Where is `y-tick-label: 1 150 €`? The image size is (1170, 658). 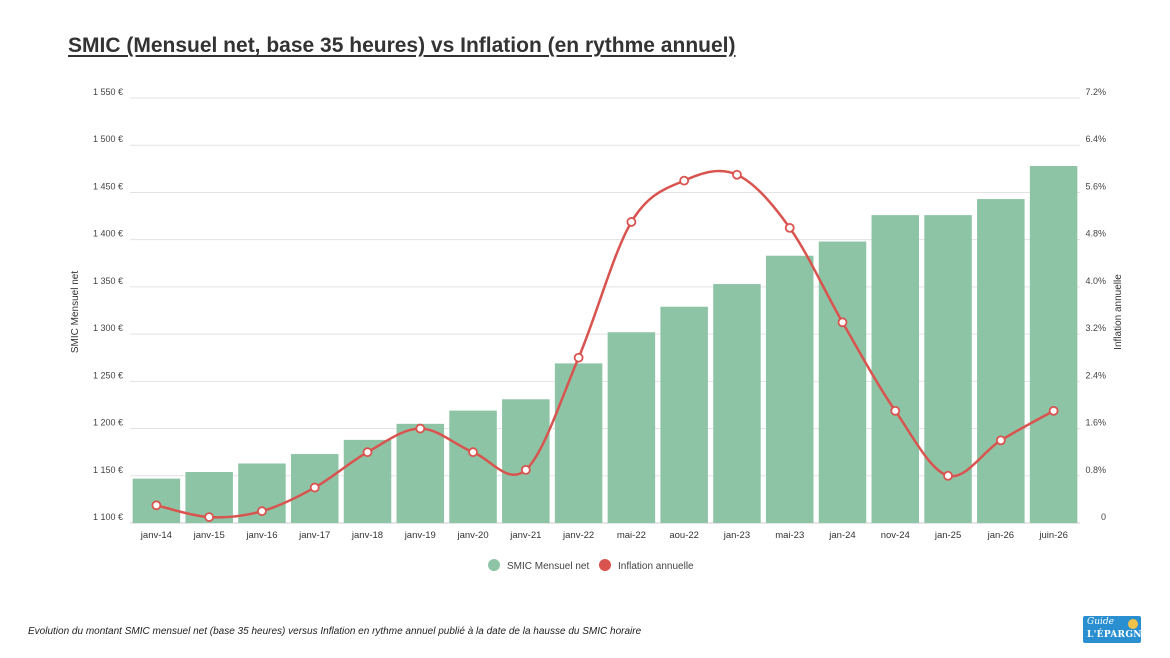
y-tick-label: 1 150 € is located at coordinates (108, 470).